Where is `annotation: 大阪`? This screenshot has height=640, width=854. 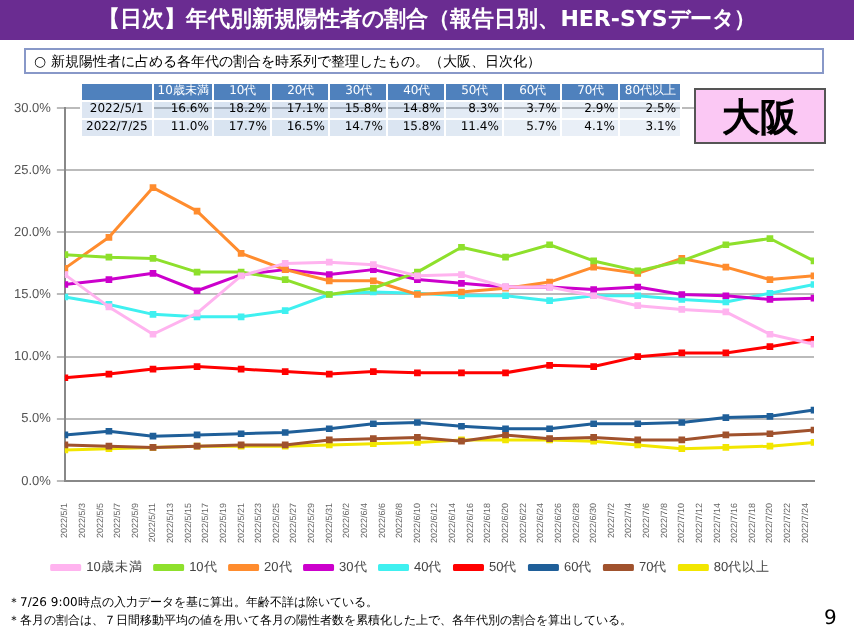
annotation: 大阪 is located at coordinates (760, 116).